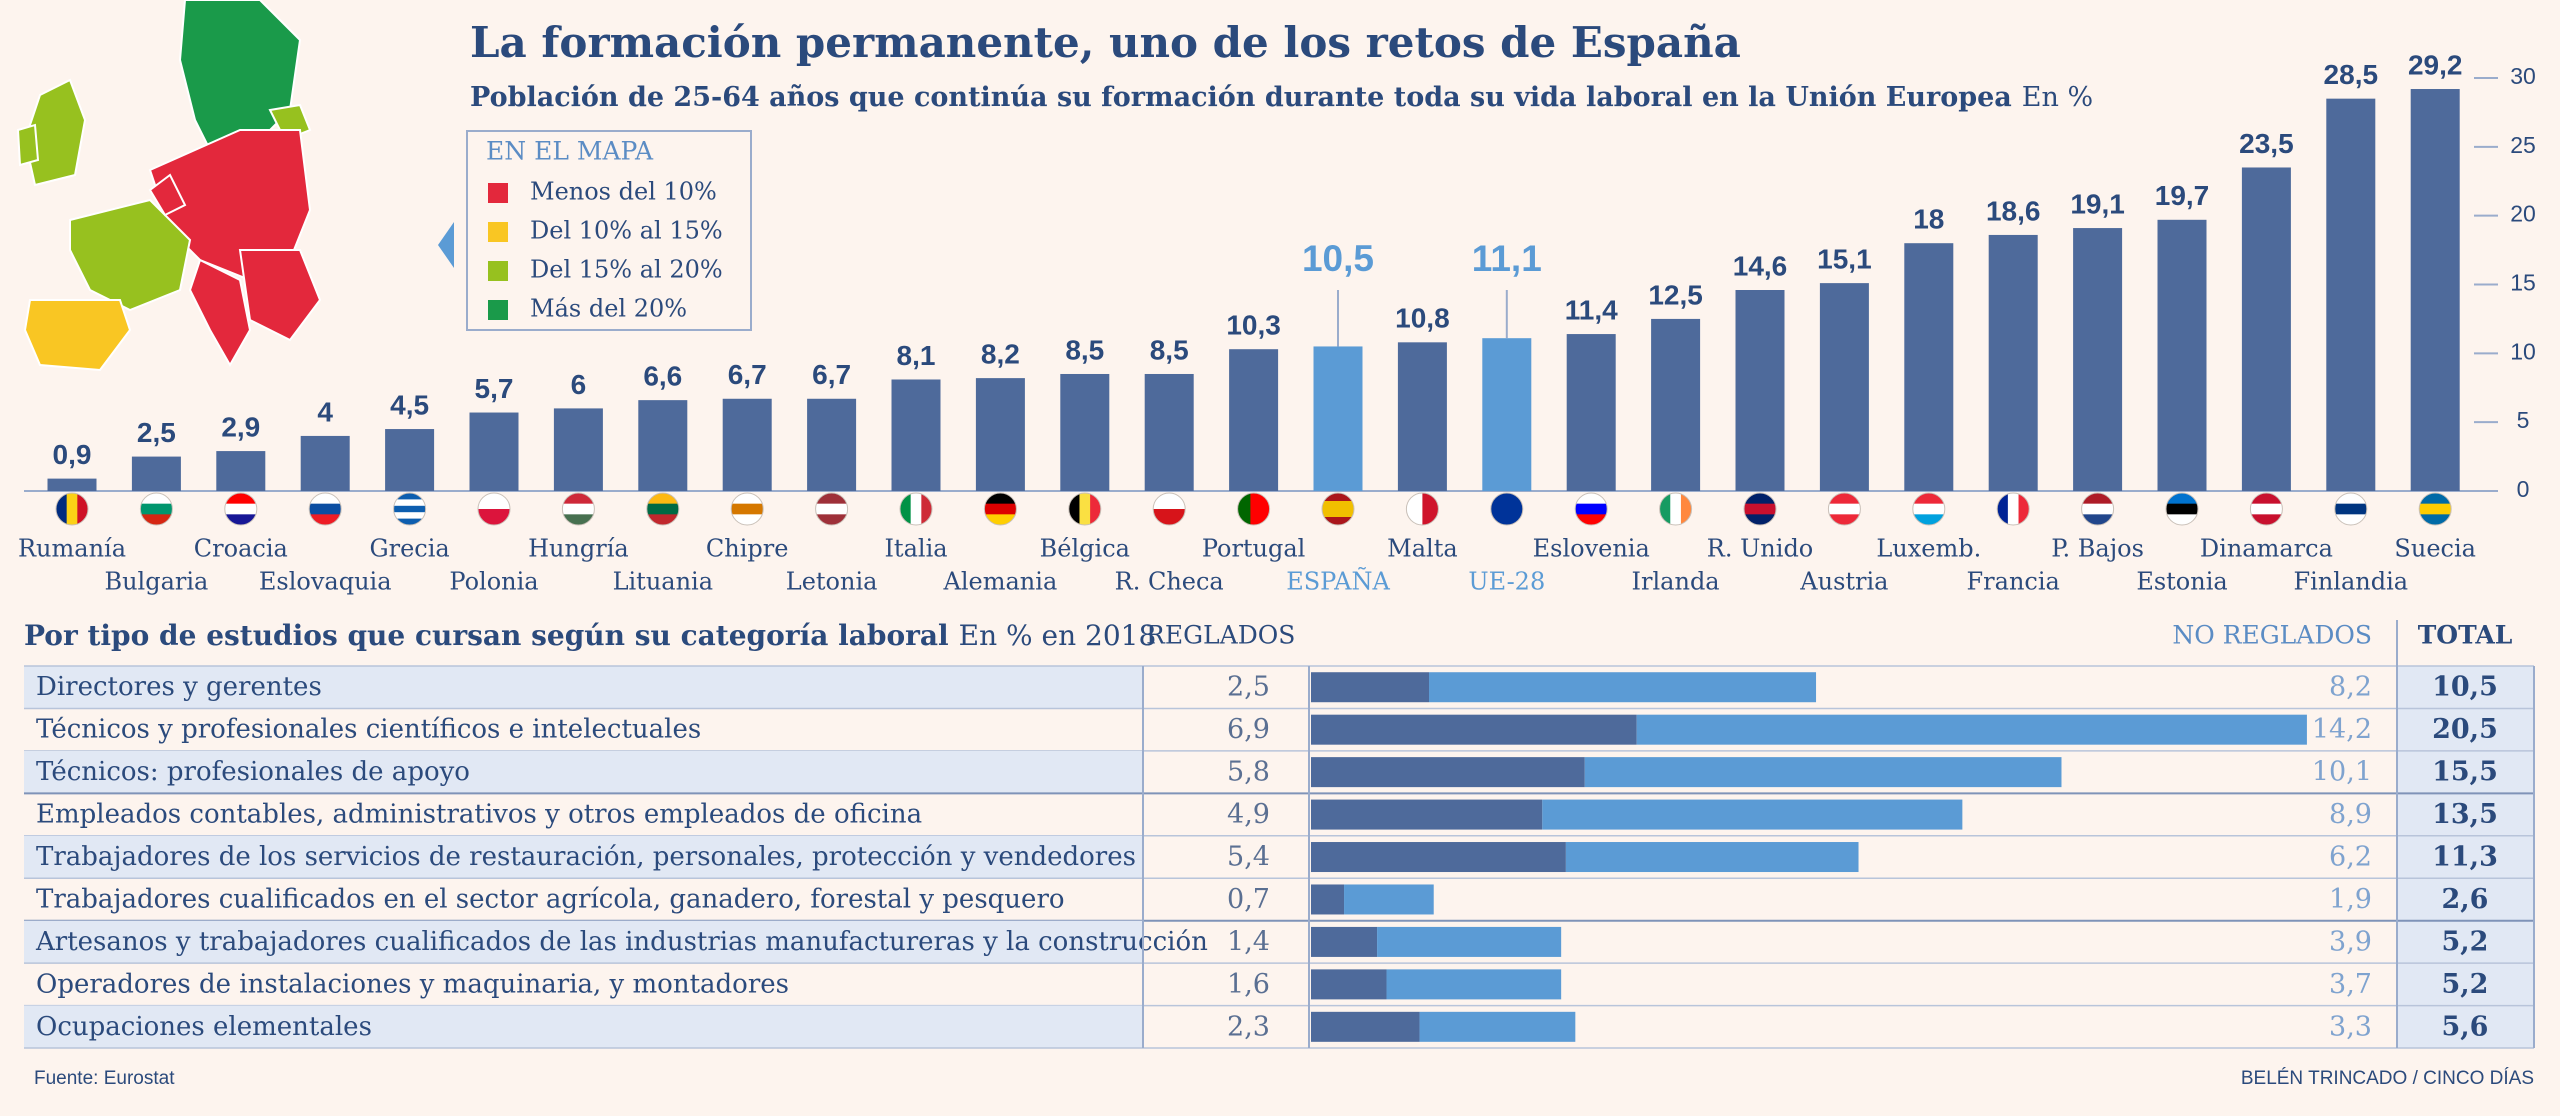  I want to click on y-tick-label: 15, so click(2523, 283).